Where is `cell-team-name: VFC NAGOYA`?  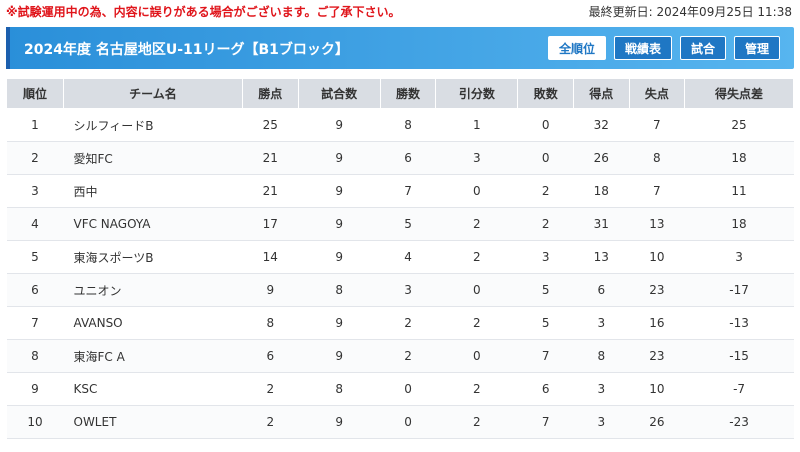 cell-team-name: VFC NAGOYA is located at coordinates (153, 224).